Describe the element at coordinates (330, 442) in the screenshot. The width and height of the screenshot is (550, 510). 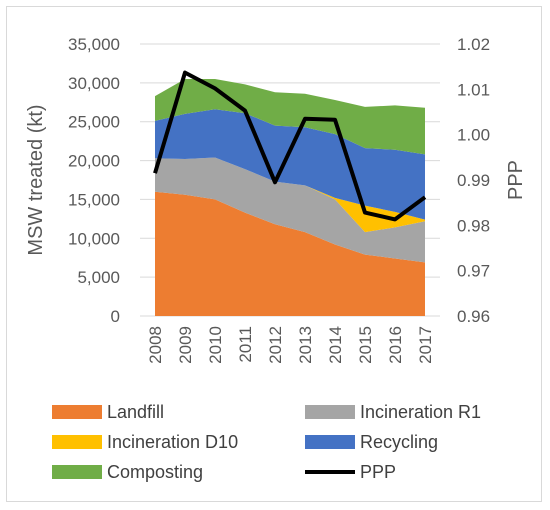
I see `legend-swatch-recycling` at that location.